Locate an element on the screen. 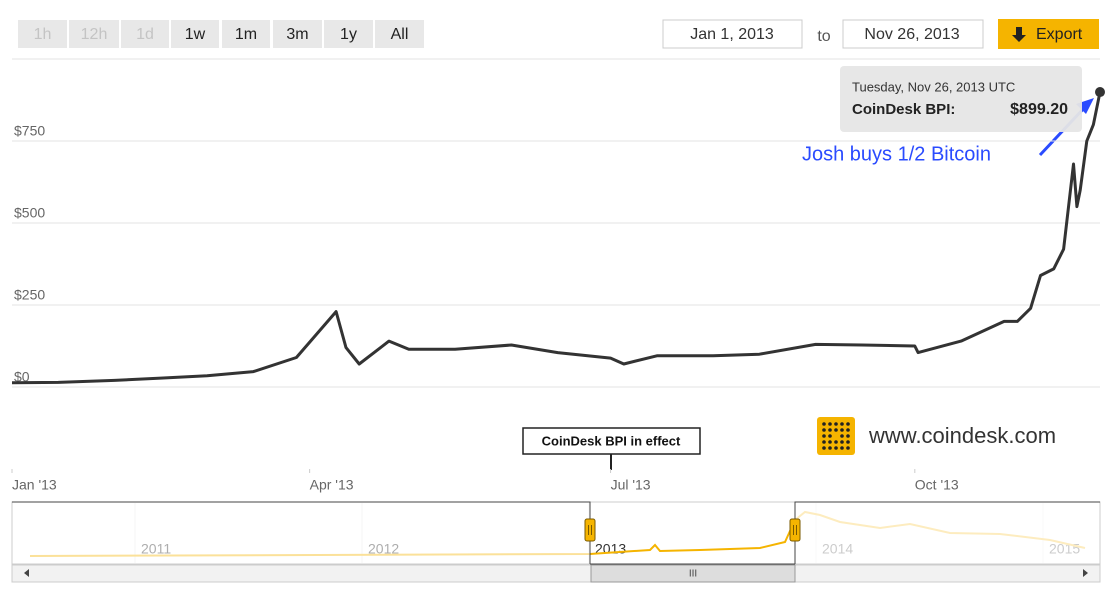  to-date: Nov 26, 2013 is located at coordinates (911, 34).